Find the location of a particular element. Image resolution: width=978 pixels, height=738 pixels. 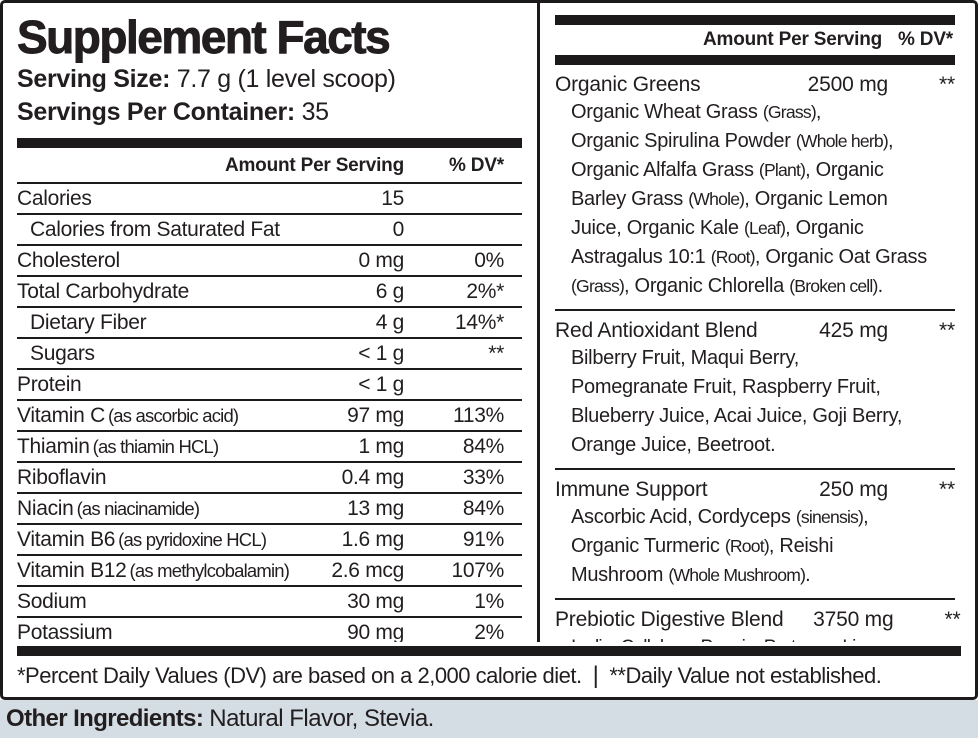

nutrient-row-riboflavin: Riboflavin 0.4 mg 33% is located at coordinates (269, 478).